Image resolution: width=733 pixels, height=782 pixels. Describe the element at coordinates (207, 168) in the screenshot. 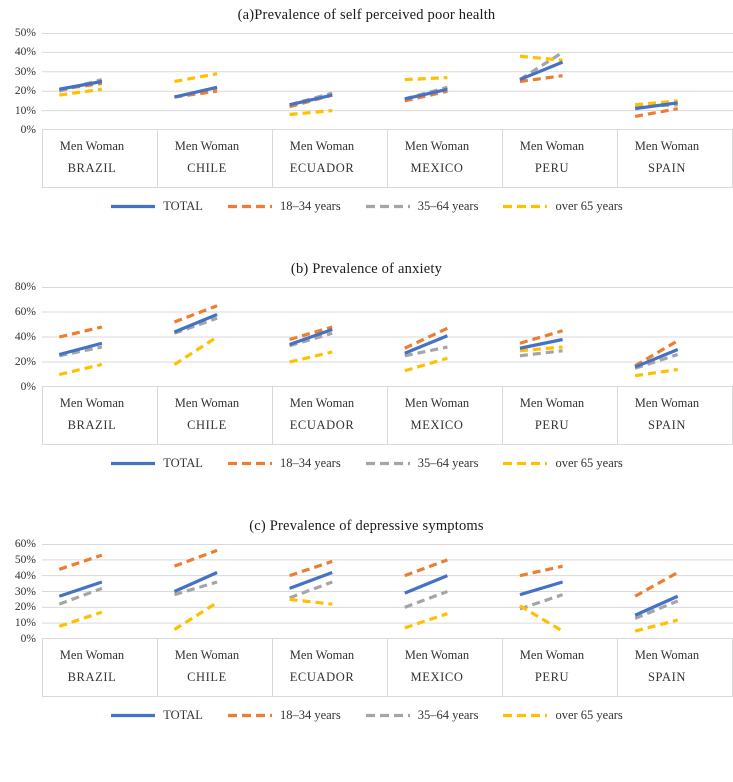

I see `country-label: CHILE` at that location.